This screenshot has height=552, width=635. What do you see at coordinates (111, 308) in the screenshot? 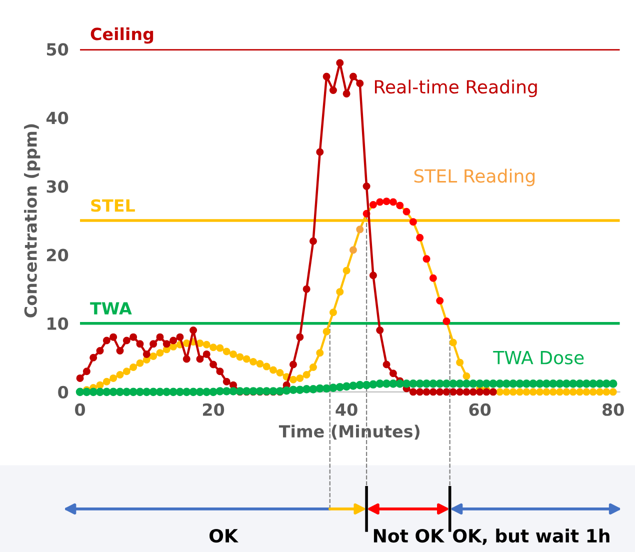
I see `ref-line-label: TWA` at bounding box center [111, 308].